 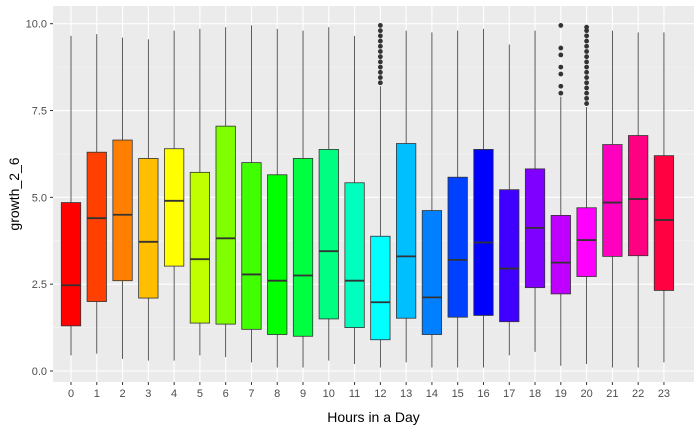 What do you see at coordinates (561, 394) in the screenshot?
I see `x-tick-label: 19` at bounding box center [561, 394].